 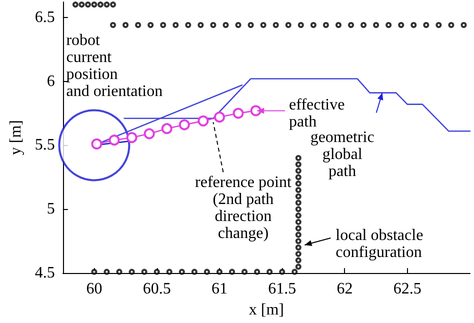 What do you see at coordinates (44, 17) in the screenshot?
I see `y-tick-label: 6.5` at bounding box center [44, 17].